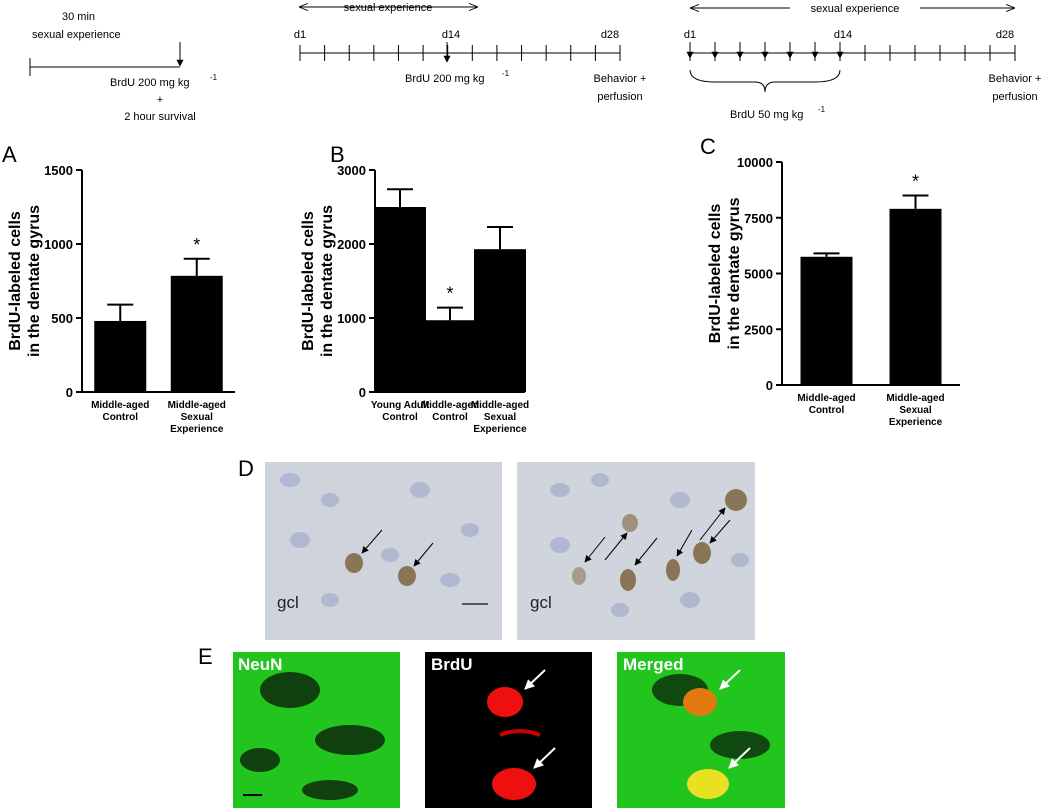 Image resolution: width=1050 pixels, height=808 pixels. I want to click on panel-label: A, so click(9, 154).